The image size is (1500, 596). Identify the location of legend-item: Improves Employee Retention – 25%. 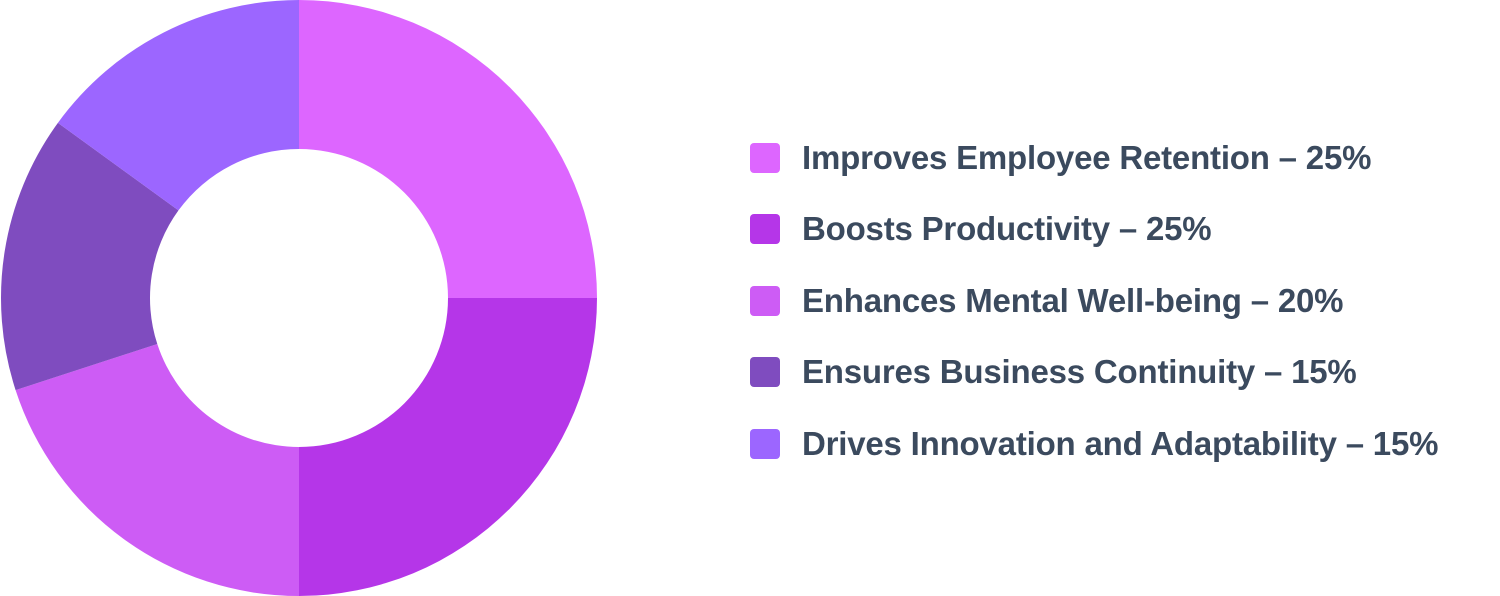
(1094, 158).